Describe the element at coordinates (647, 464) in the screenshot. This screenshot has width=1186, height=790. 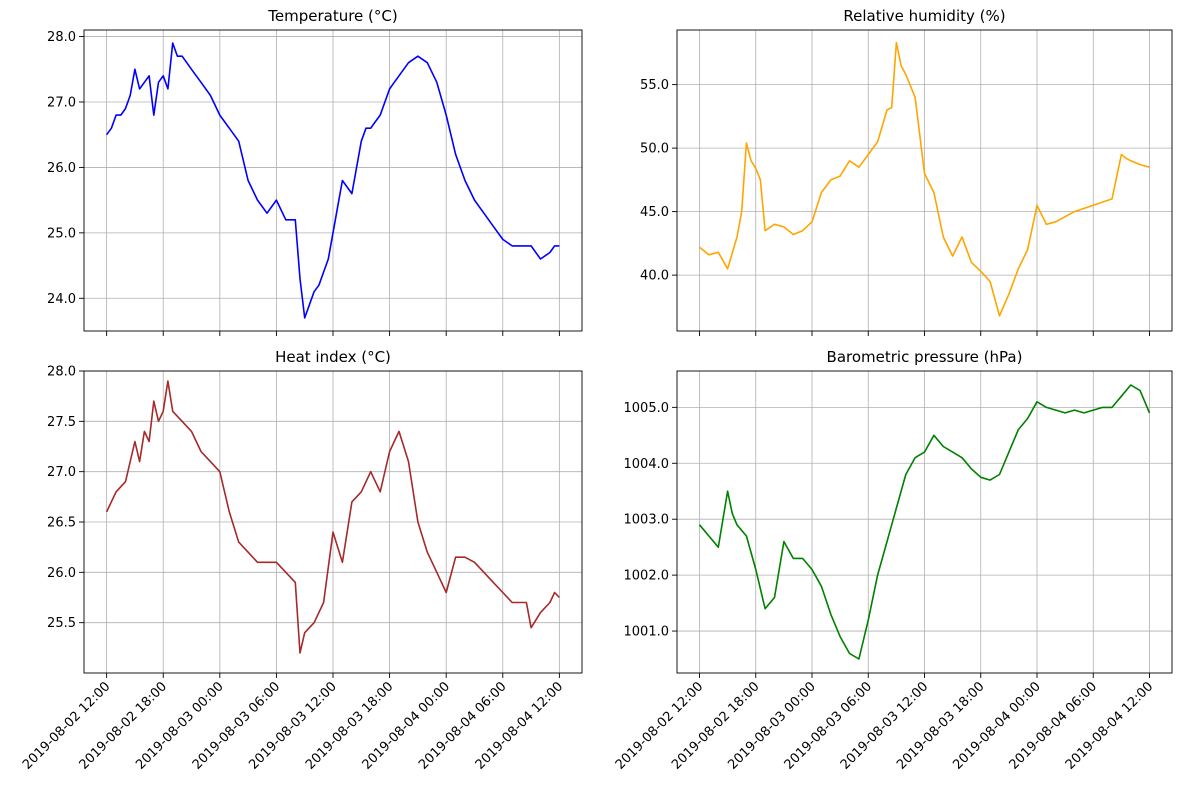
I see `y-tick-label: 1004.0` at that location.